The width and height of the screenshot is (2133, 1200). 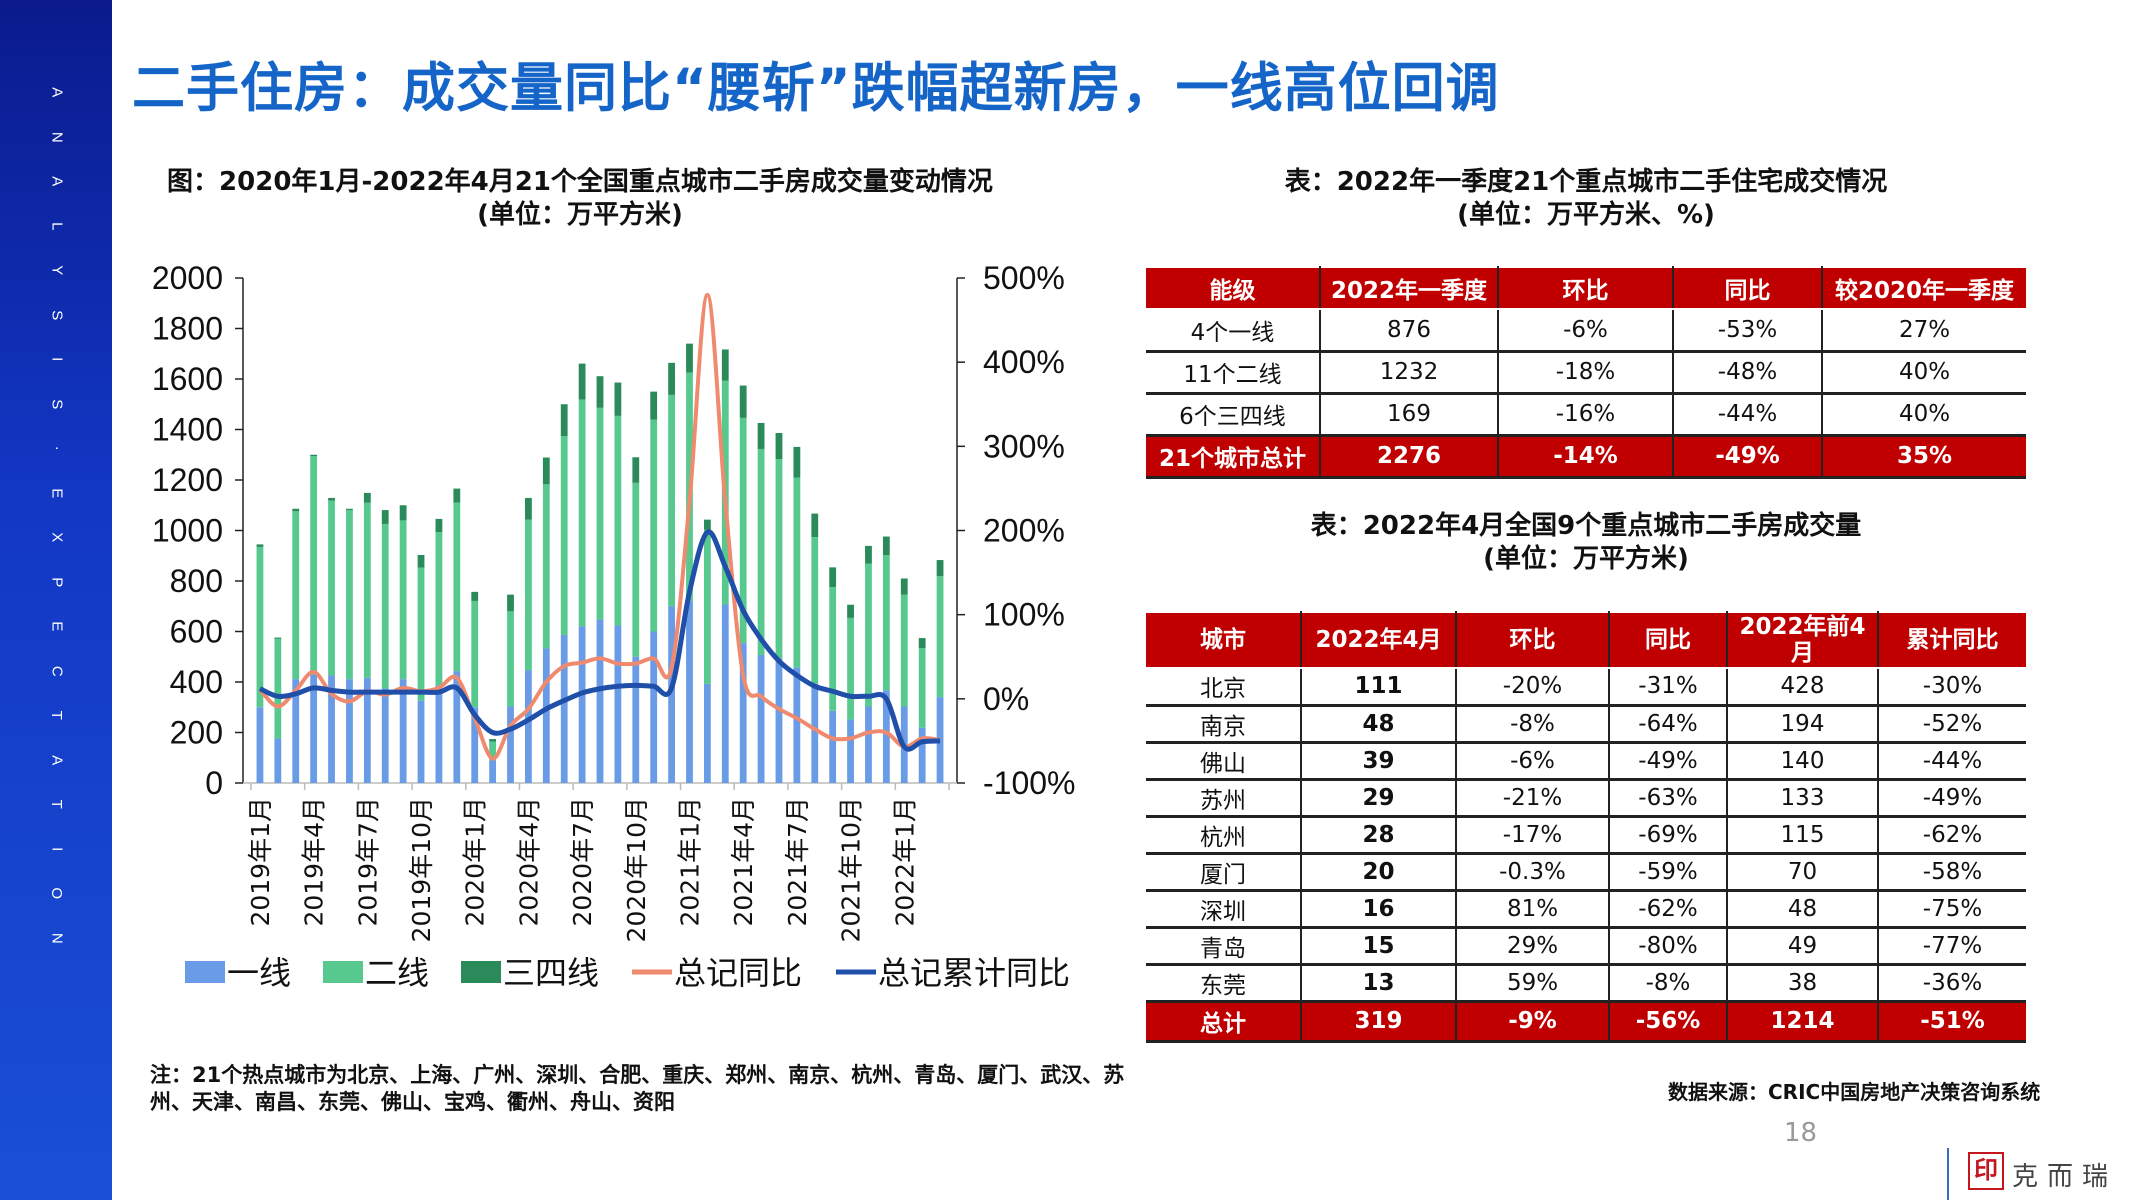 I want to click on y-tick-label: 400, so click(x=196, y=682).